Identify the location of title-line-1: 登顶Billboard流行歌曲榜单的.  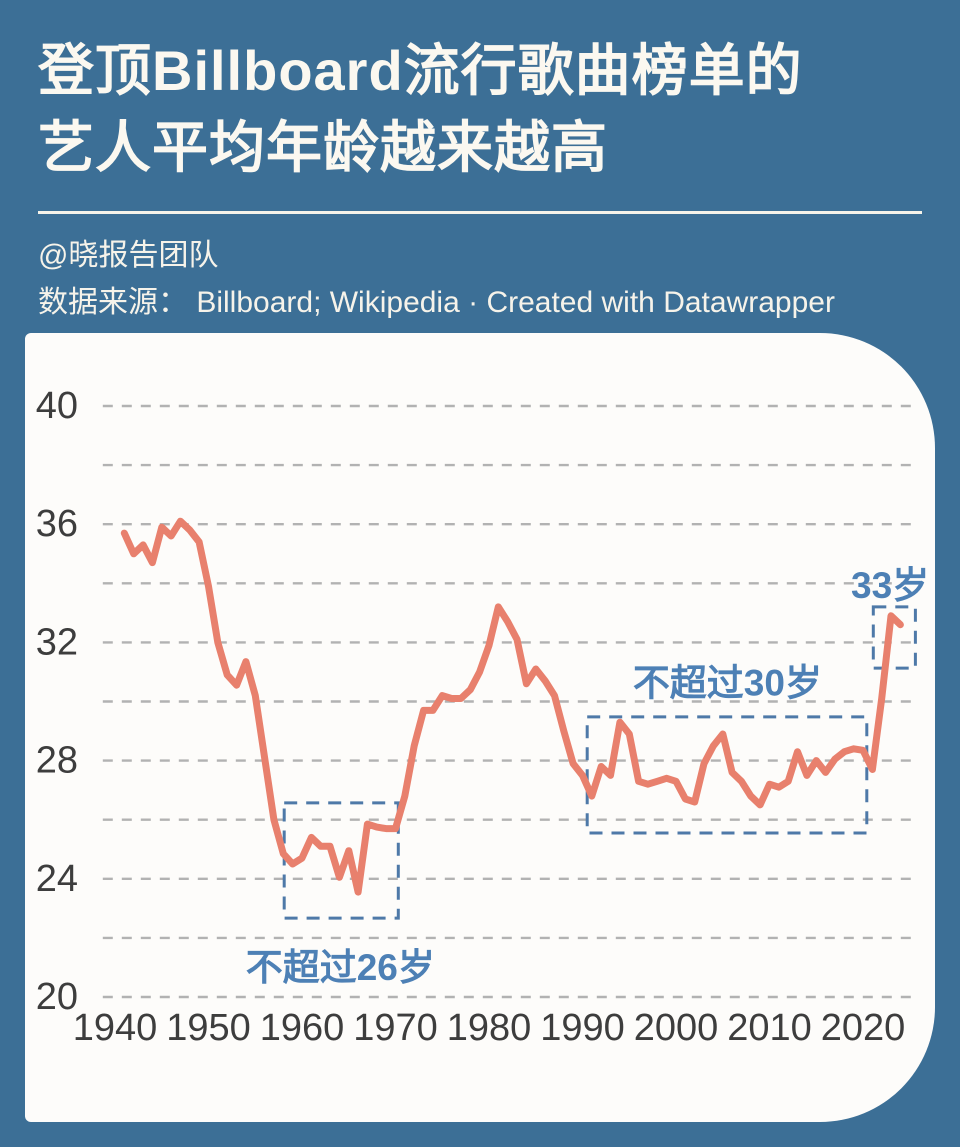
(420, 70).